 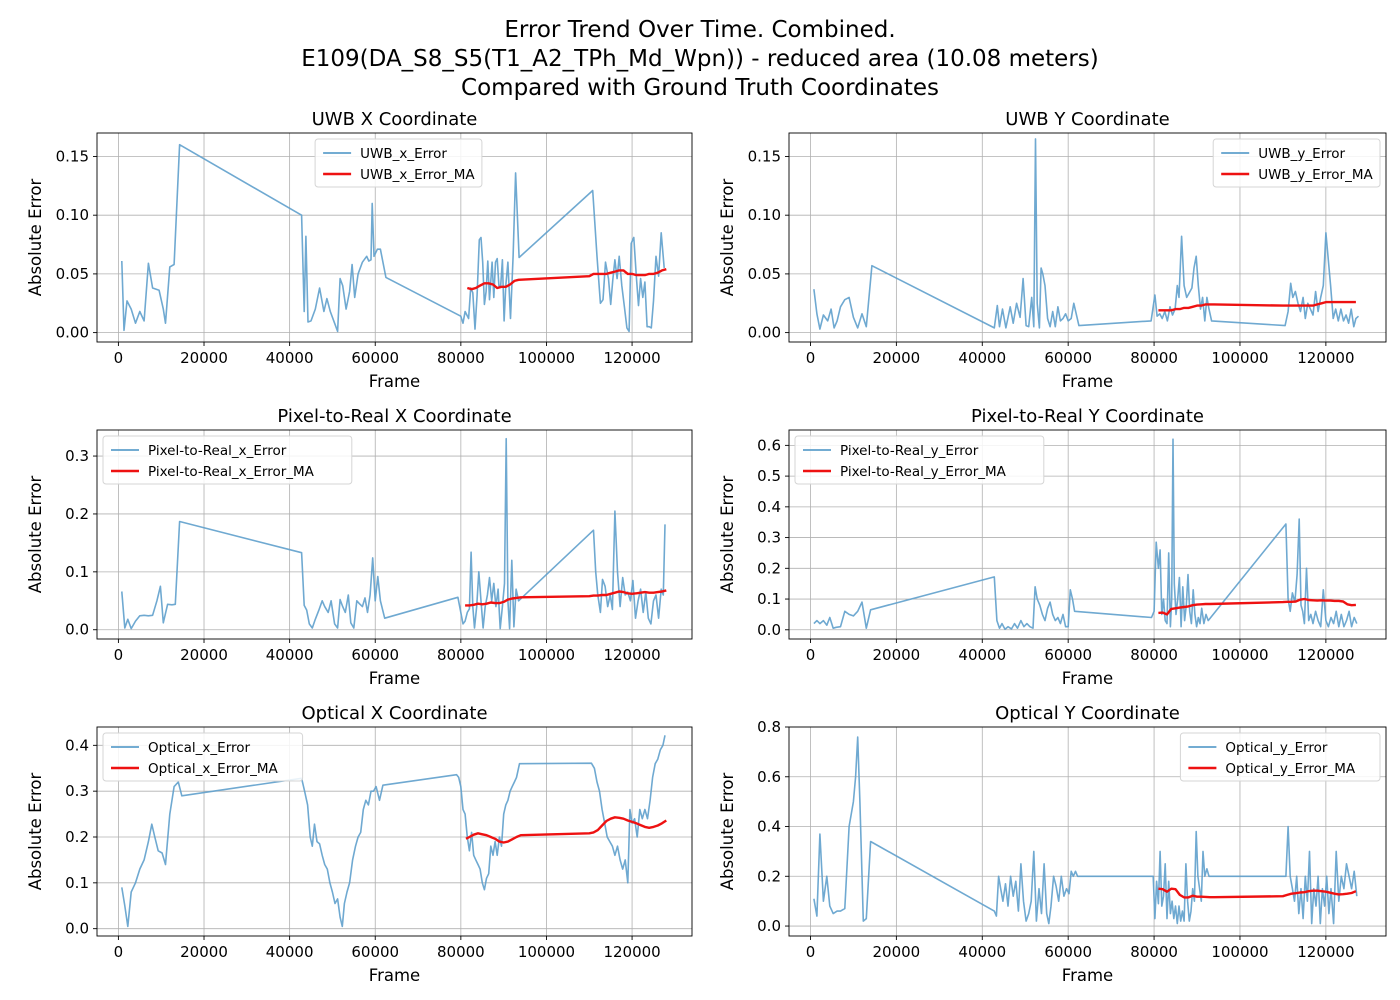 I want to click on chart-4-xtick-label-1: 20000, so click(x=897, y=655).